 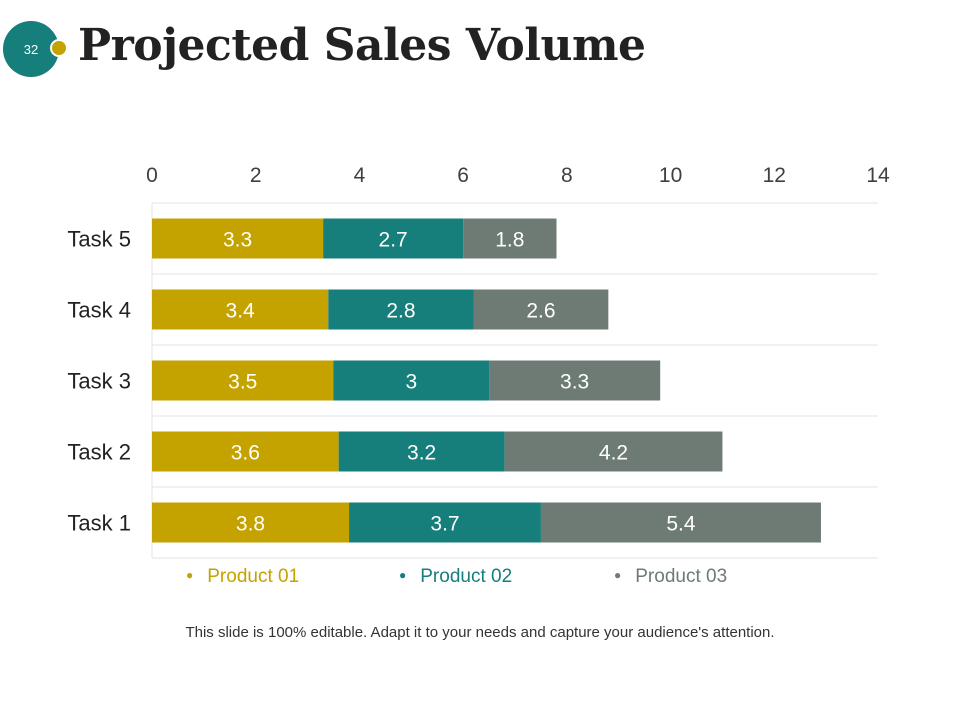 I want to click on category-label: Task 2, so click(x=99, y=452).